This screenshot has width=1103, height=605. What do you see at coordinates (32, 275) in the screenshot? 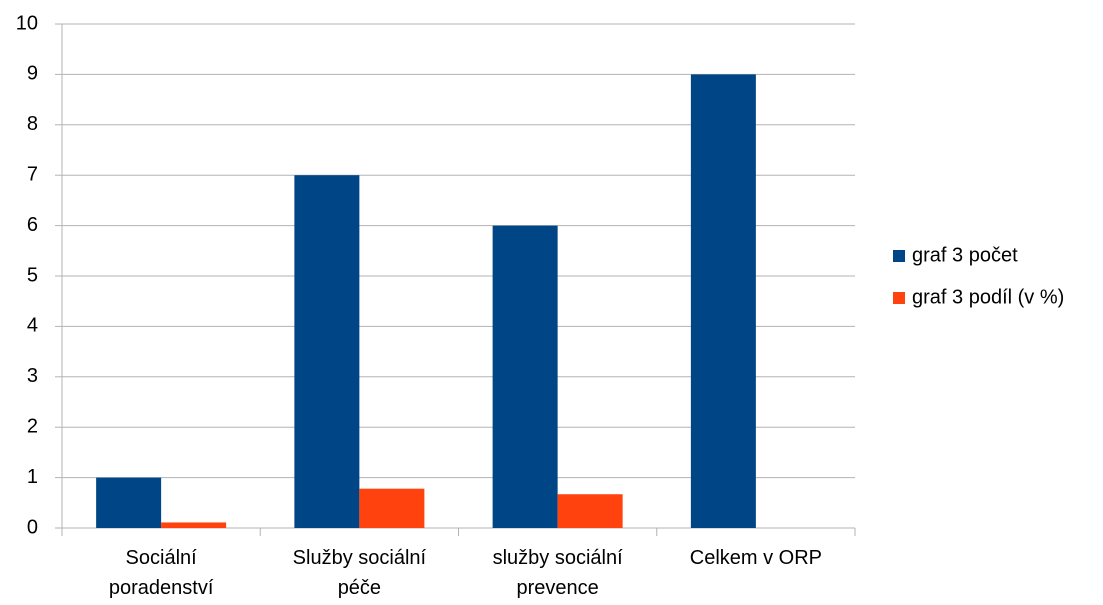
I see `y-tick-label: 5` at bounding box center [32, 275].